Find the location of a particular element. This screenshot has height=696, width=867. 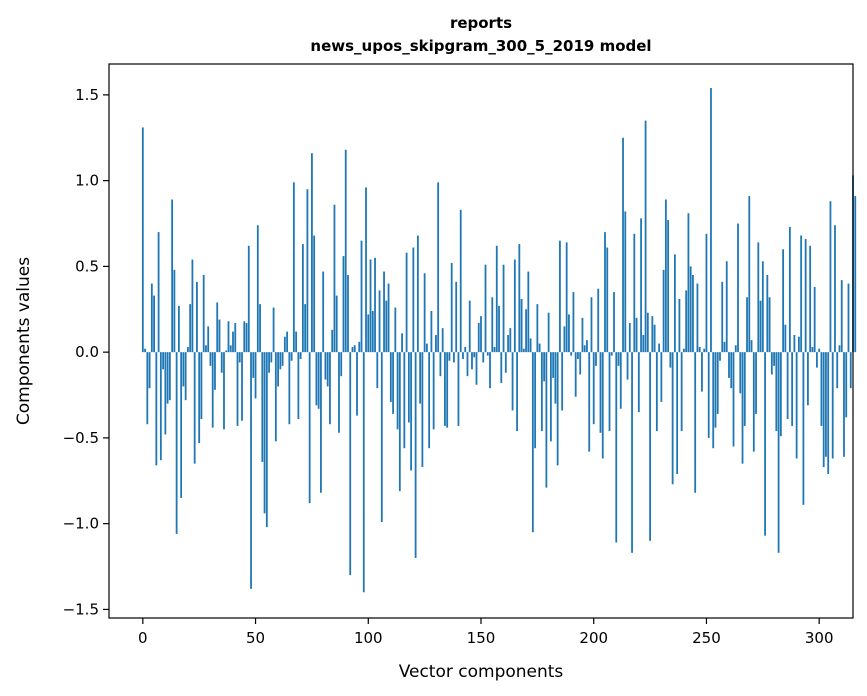

x-tick-label: 0 is located at coordinates (143, 638).